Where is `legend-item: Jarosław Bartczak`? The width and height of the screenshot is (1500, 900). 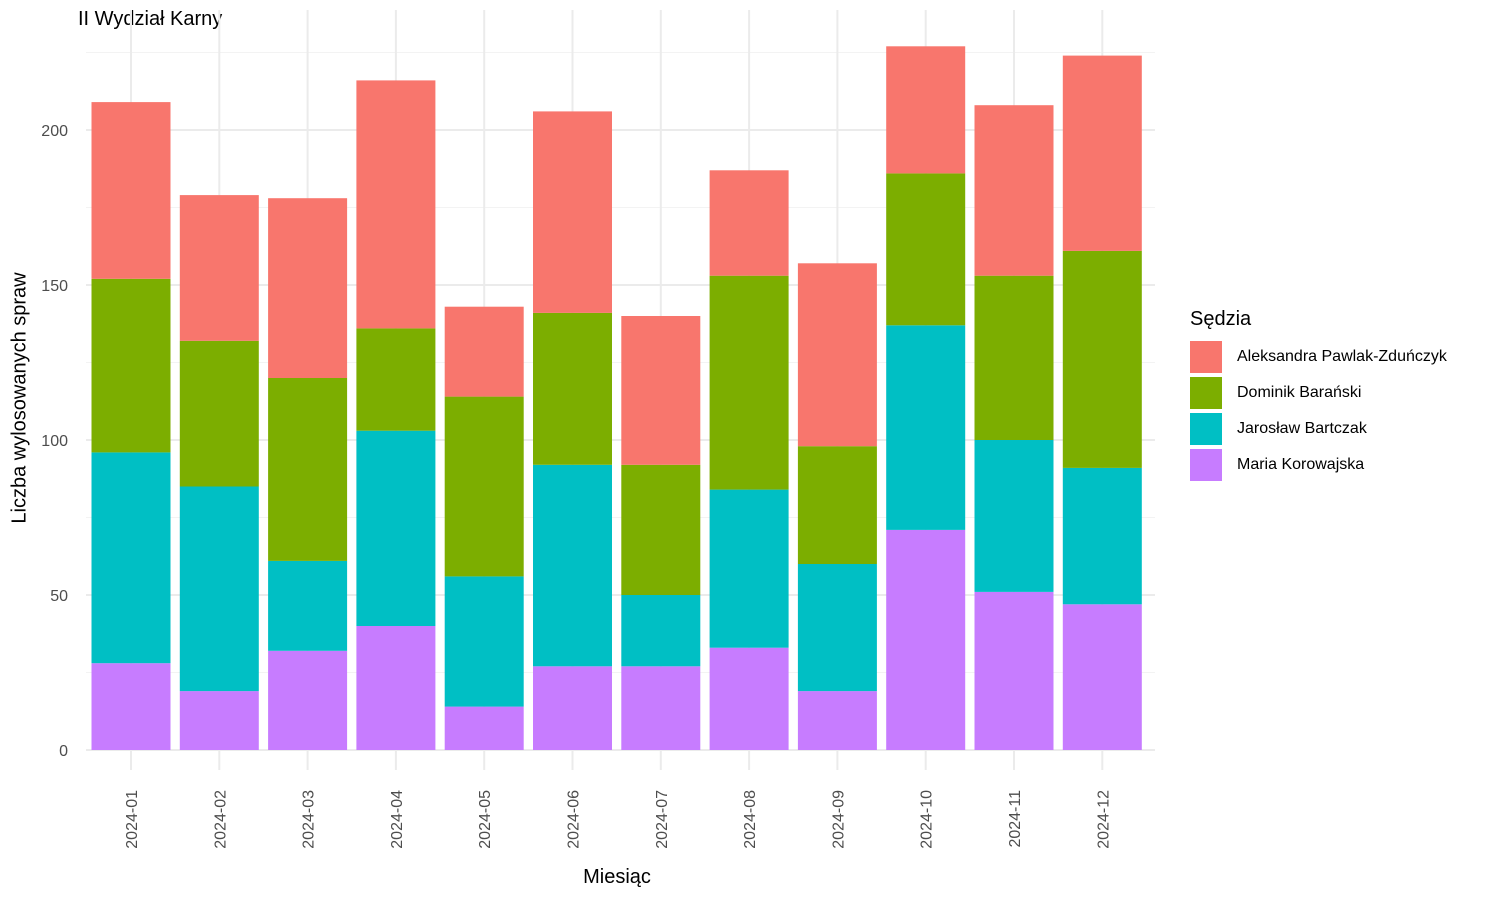
legend-item: Jarosław Bartczak is located at coordinates (1318, 429).